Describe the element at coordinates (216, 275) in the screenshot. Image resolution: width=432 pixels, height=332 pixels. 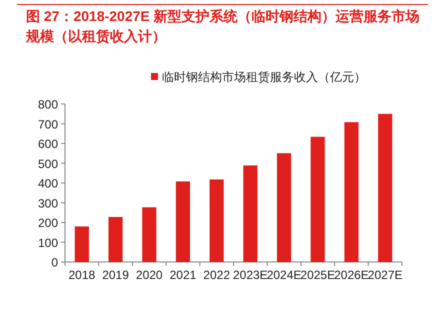
I see `x-tick-label: 2022` at that location.